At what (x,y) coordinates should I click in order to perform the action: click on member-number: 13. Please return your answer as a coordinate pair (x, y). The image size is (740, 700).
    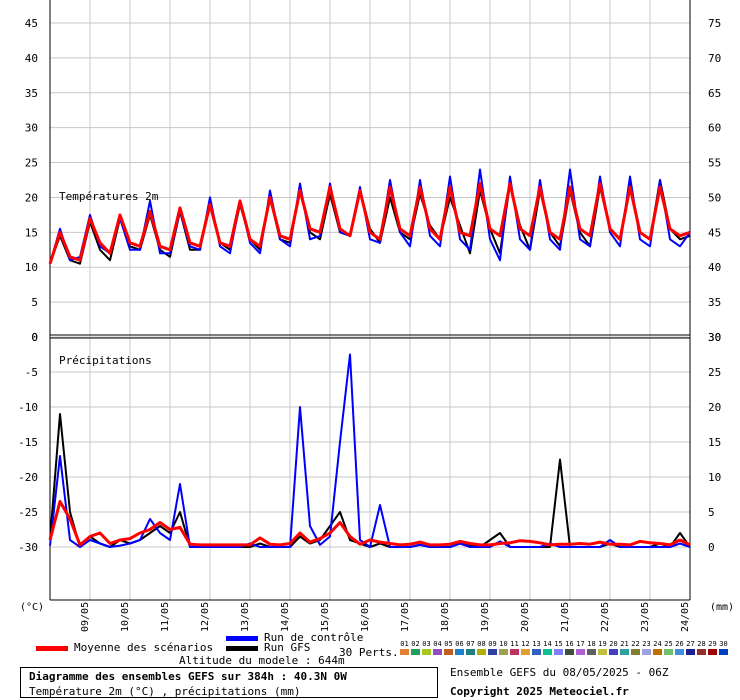
    Looking at the image, I should click on (536, 644).